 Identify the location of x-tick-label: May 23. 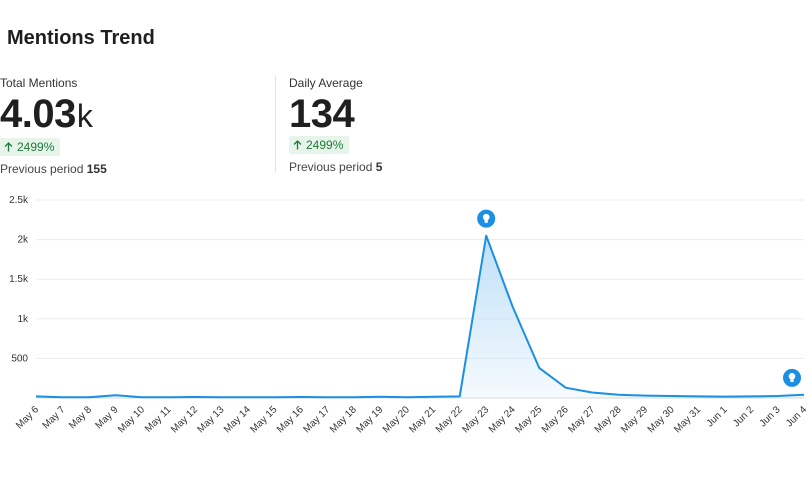
(475, 419).